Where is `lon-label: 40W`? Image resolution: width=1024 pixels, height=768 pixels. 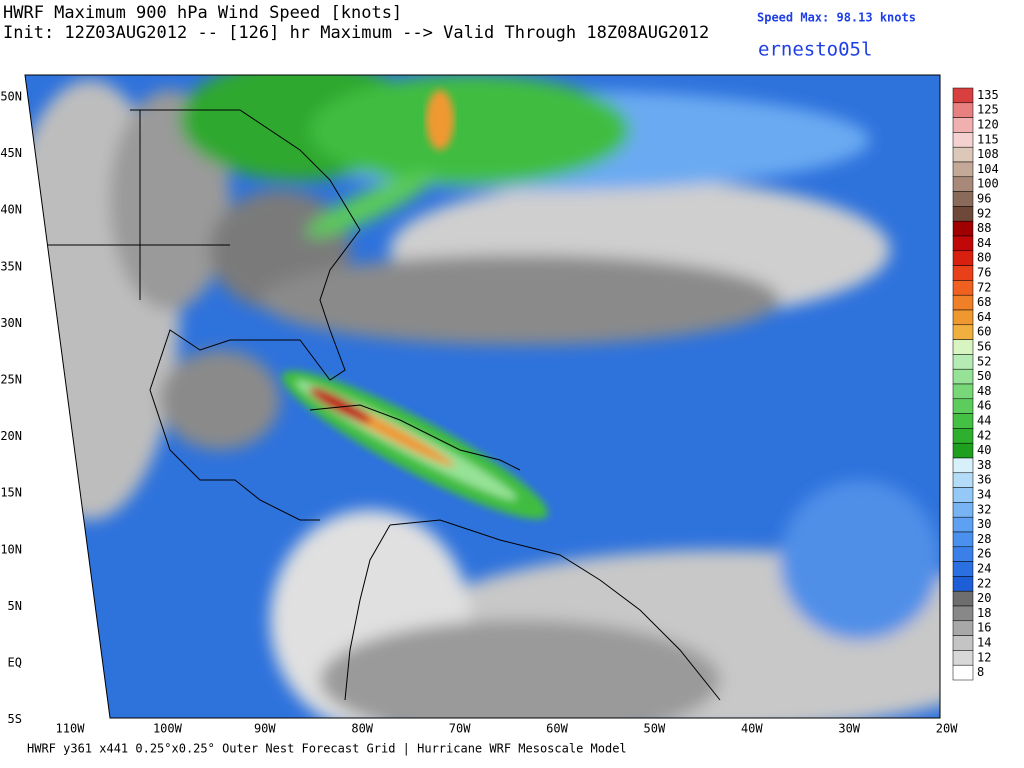
lon-label: 40W is located at coordinates (752, 729).